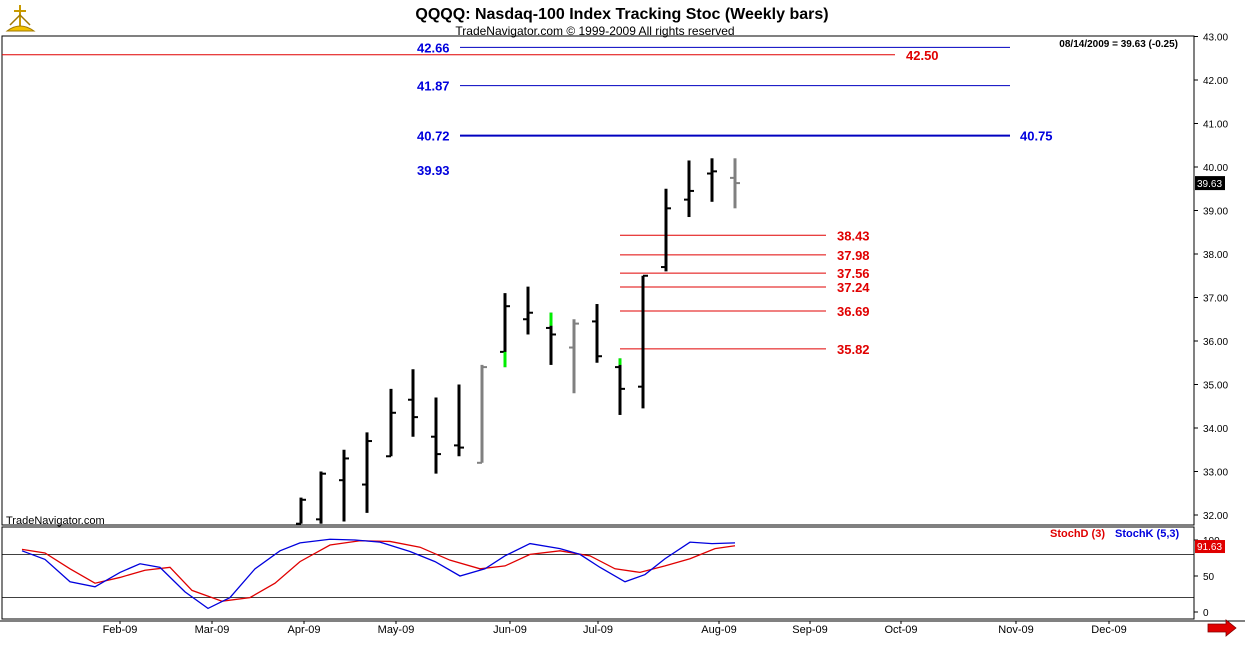 Image resolution: width=1245 pixels, height=645 pixels. Describe the element at coordinates (396, 630) in the screenshot. I see `x-axis-tick-label: May-09` at that location.